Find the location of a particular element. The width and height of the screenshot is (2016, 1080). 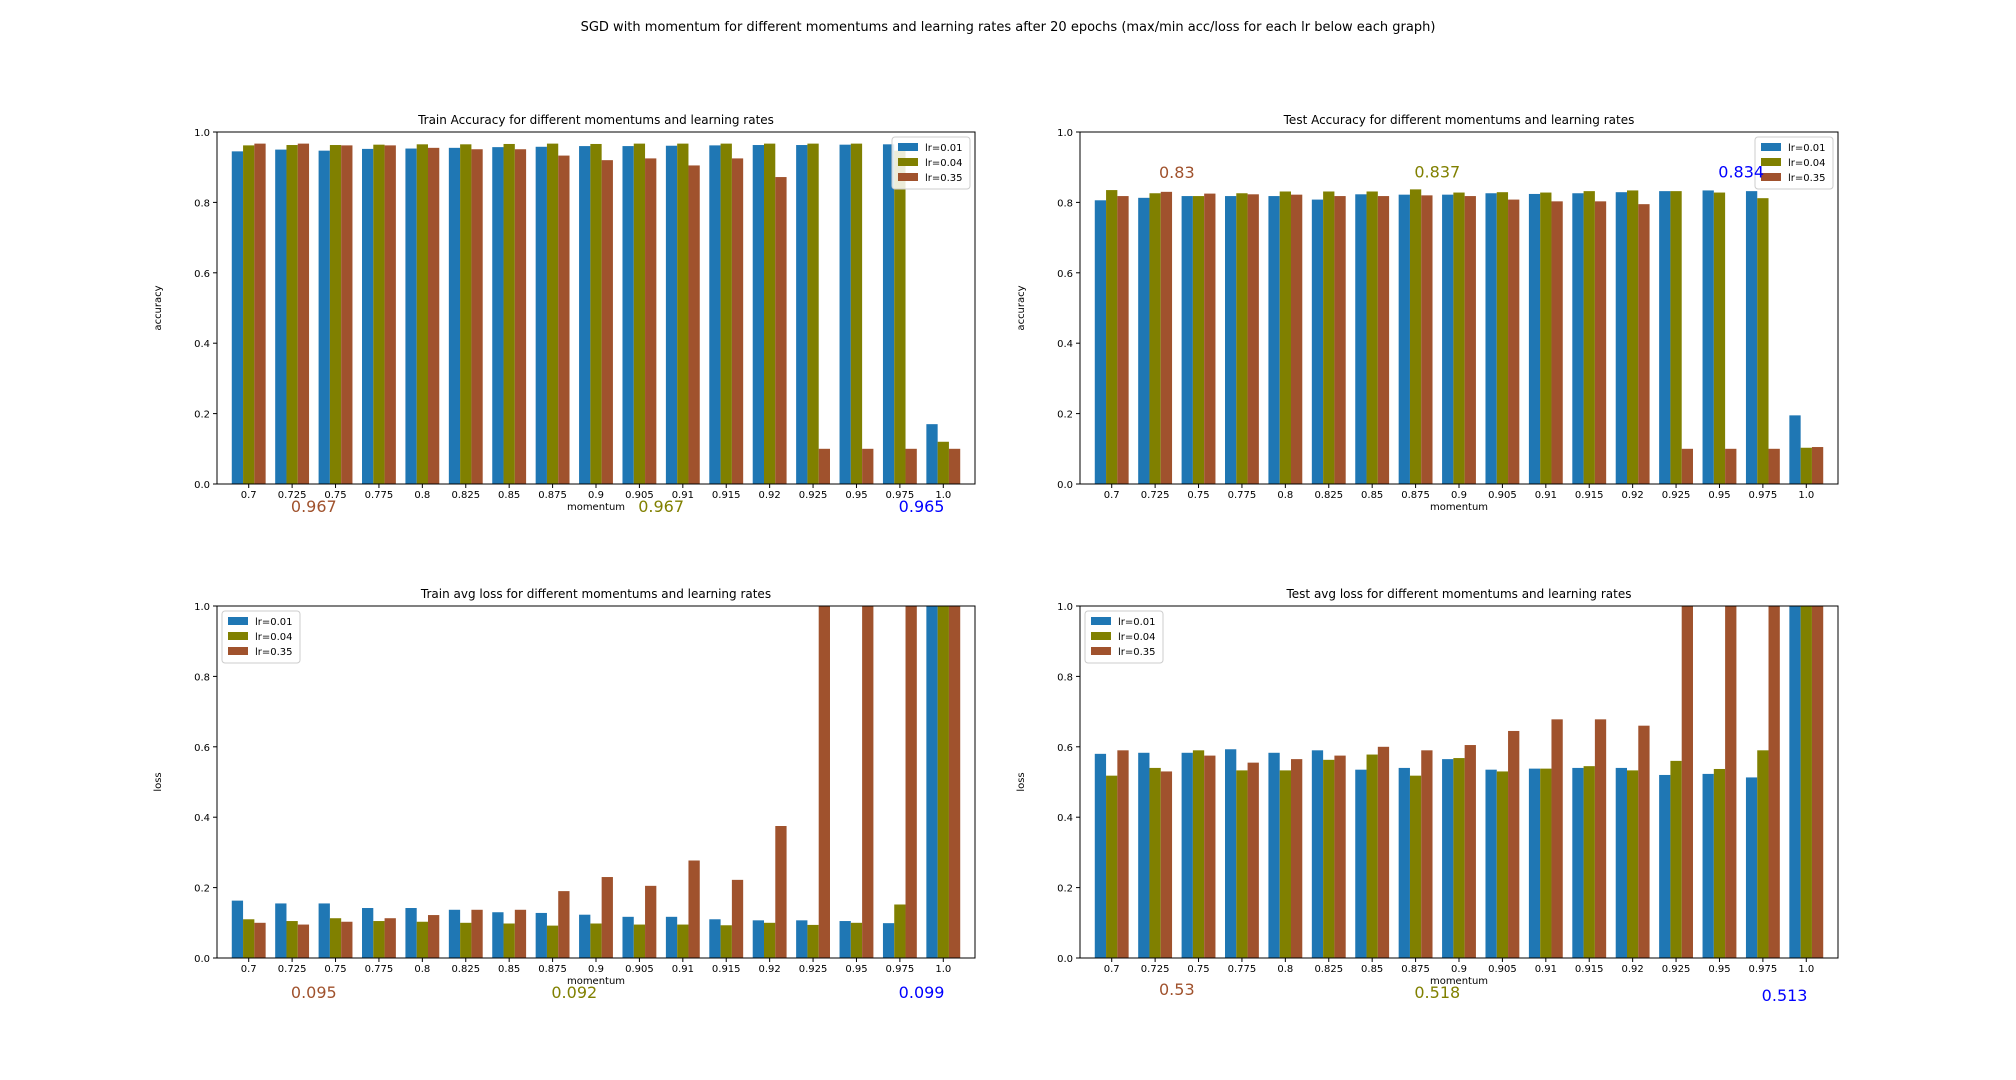

x-tick-label: 0.9 is located at coordinates (1459, 495).